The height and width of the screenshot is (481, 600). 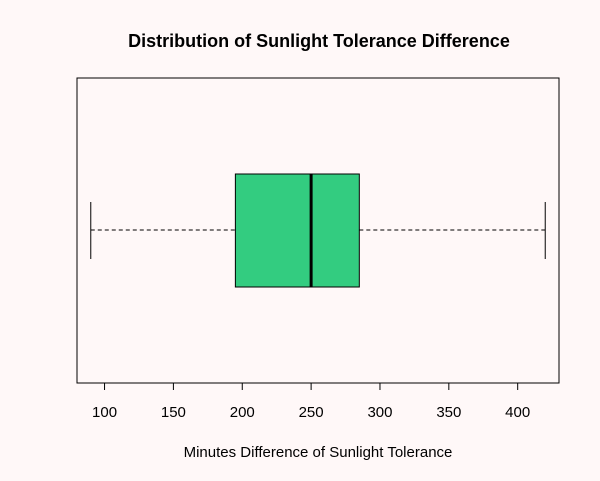 I want to click on x-axis-label: Minutes Difference of Sunlight Tolerance, so click(x=318, y=452).